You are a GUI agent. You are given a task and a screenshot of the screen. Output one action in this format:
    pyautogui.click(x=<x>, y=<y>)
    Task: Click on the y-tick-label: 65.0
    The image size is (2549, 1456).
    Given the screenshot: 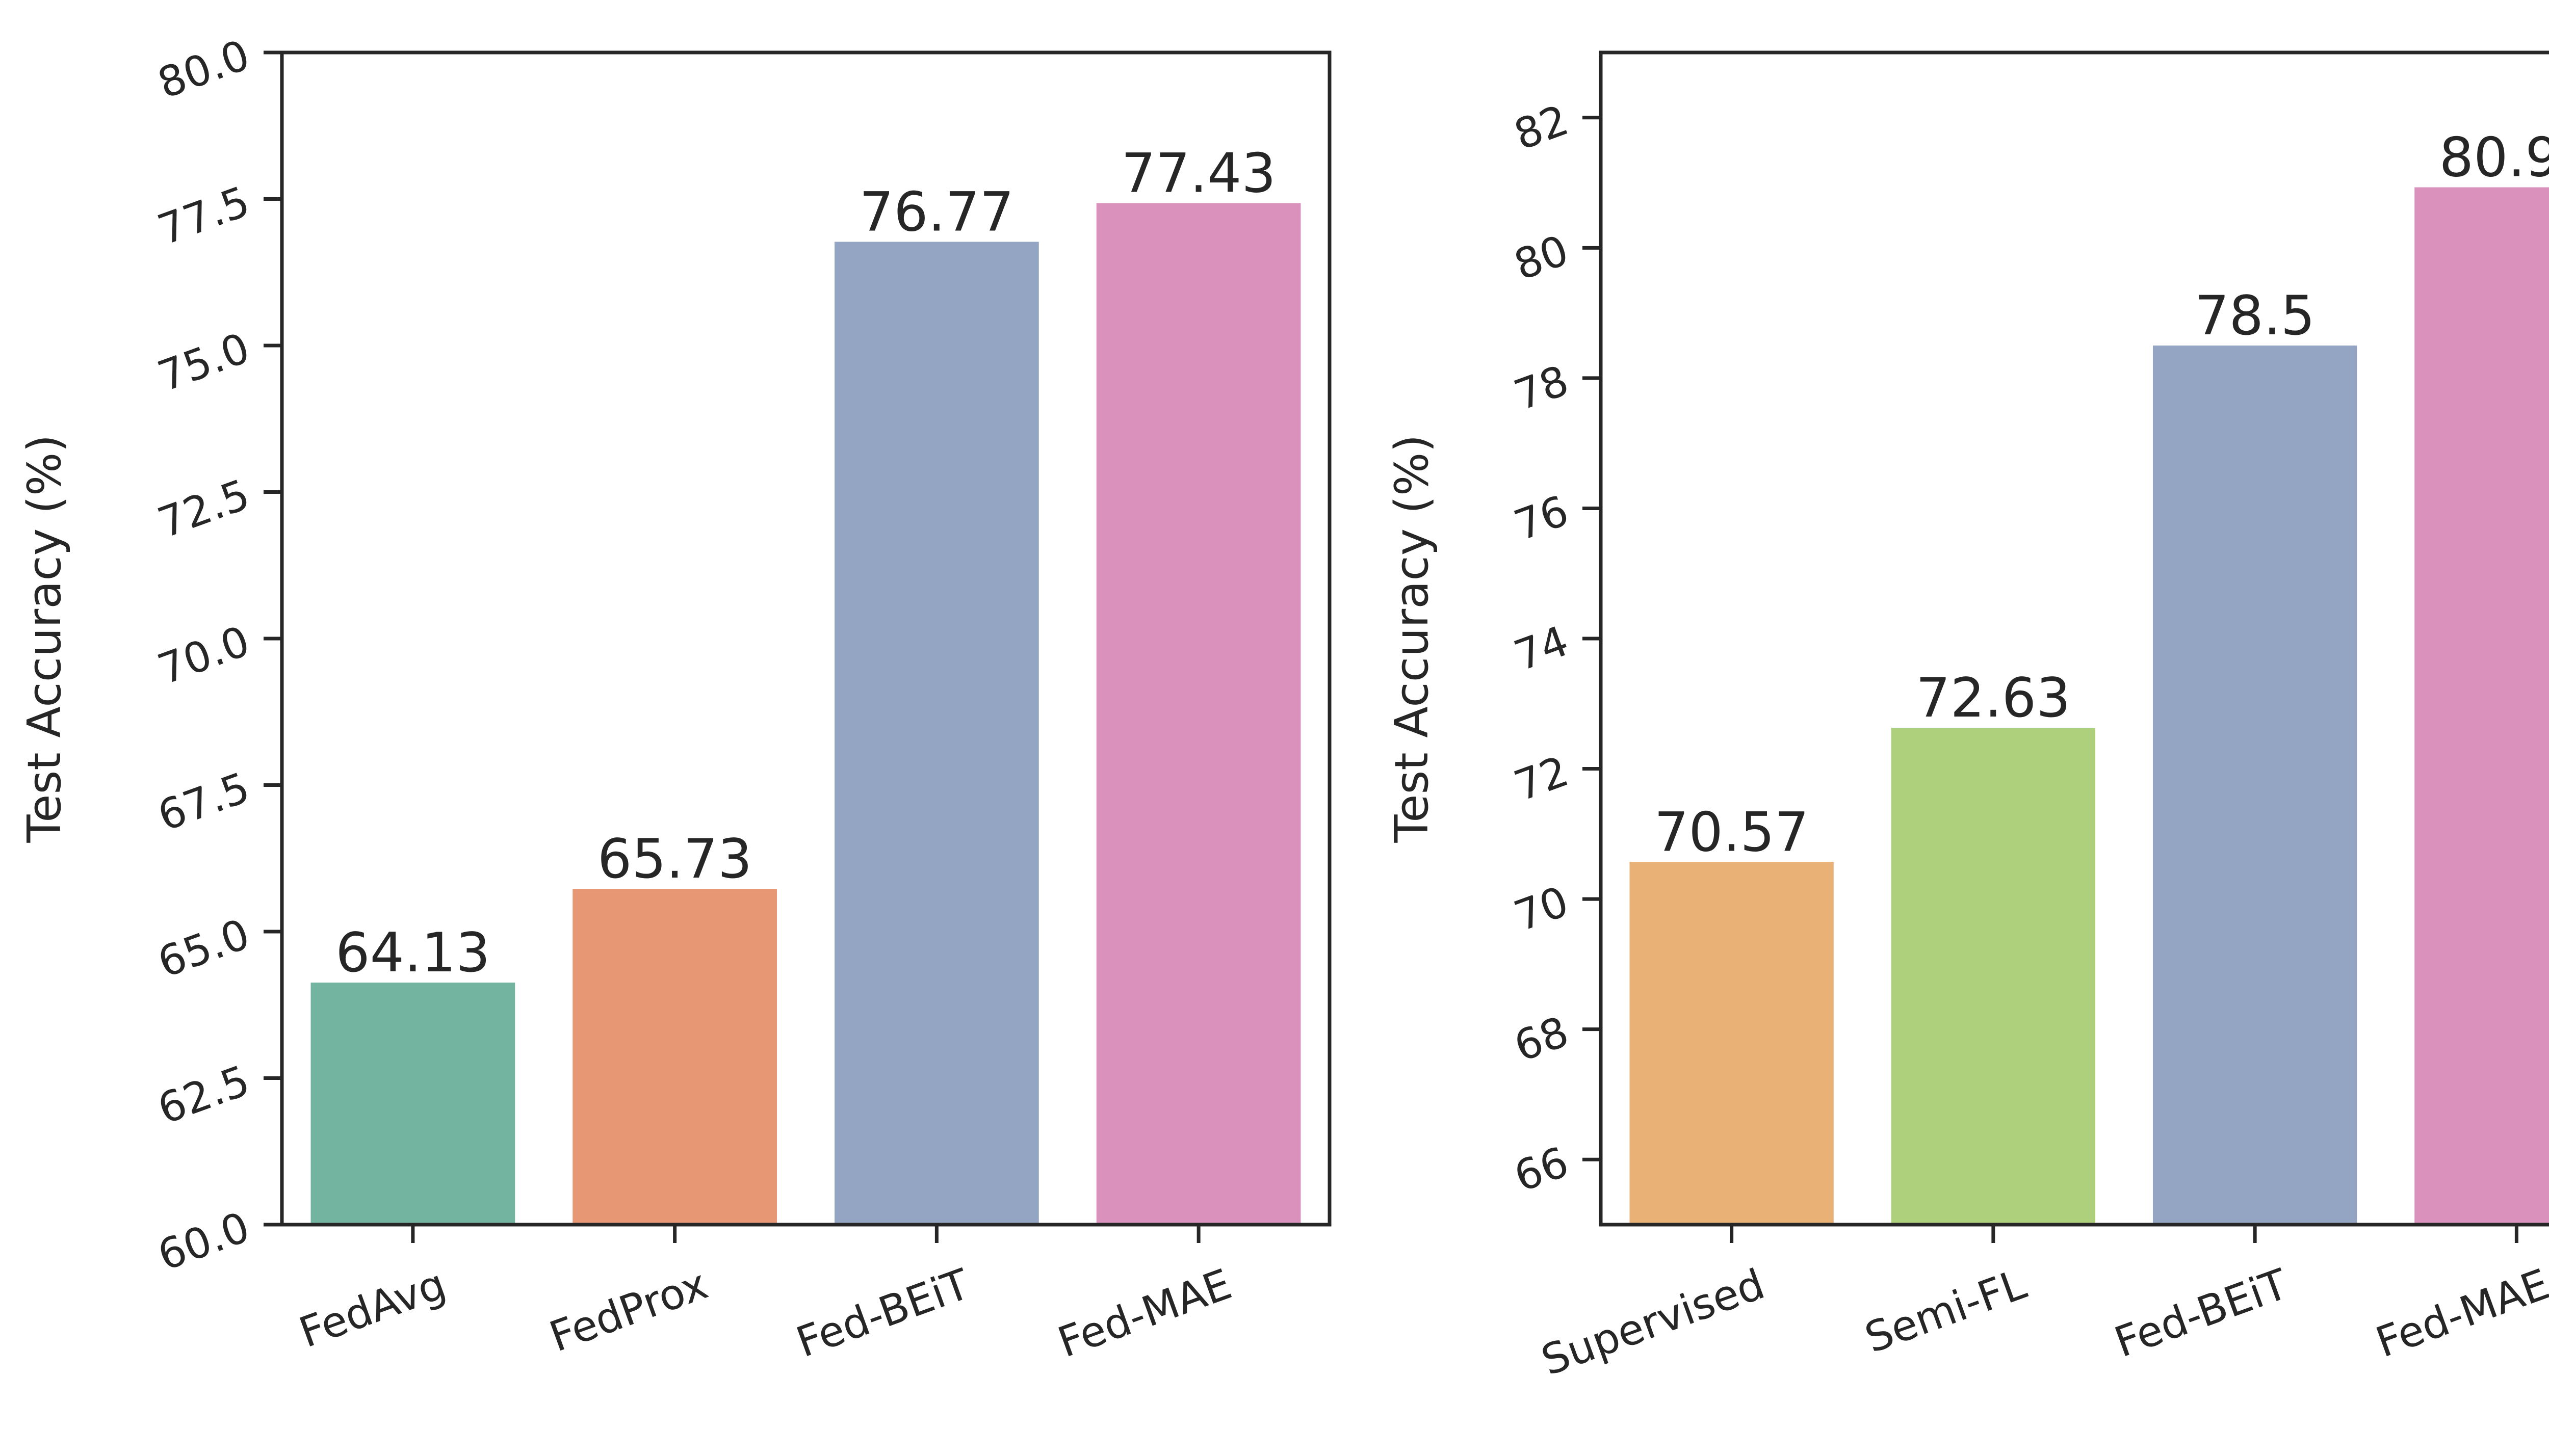 What is the action you would take?
    pyautogui.click(x=204, y=949)
    